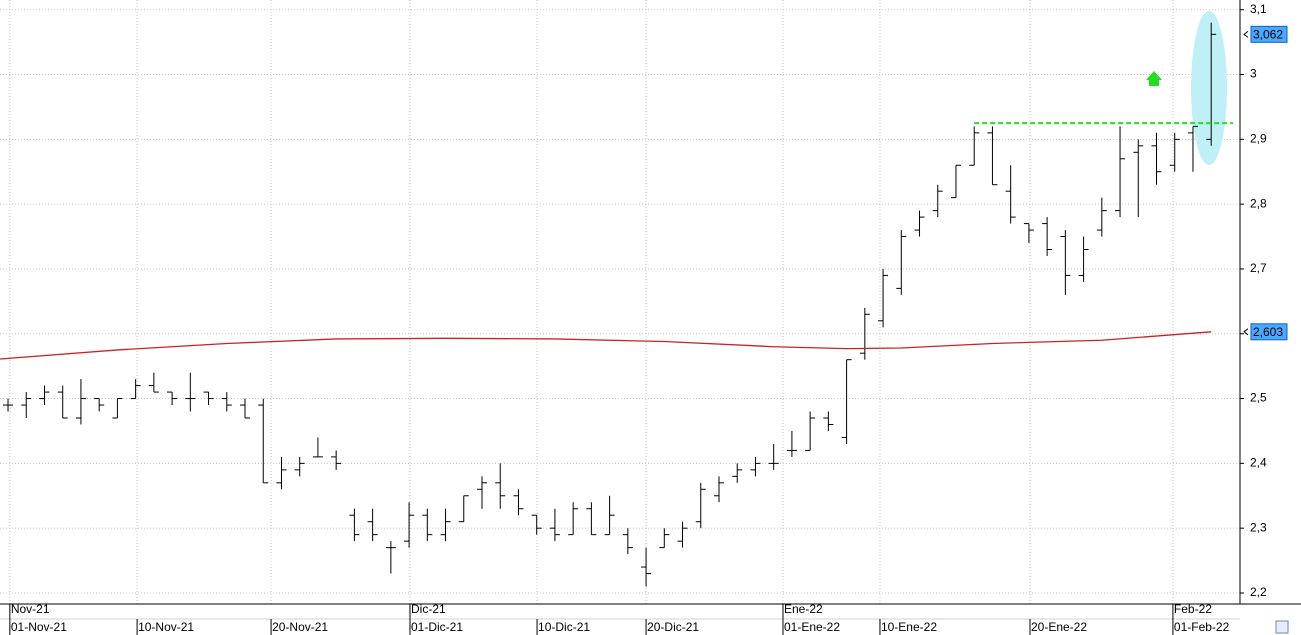  Describe the element at coordinates (300, 627) in the screenshot. I see `x-tick-label: 20-Nov-21` at that location.